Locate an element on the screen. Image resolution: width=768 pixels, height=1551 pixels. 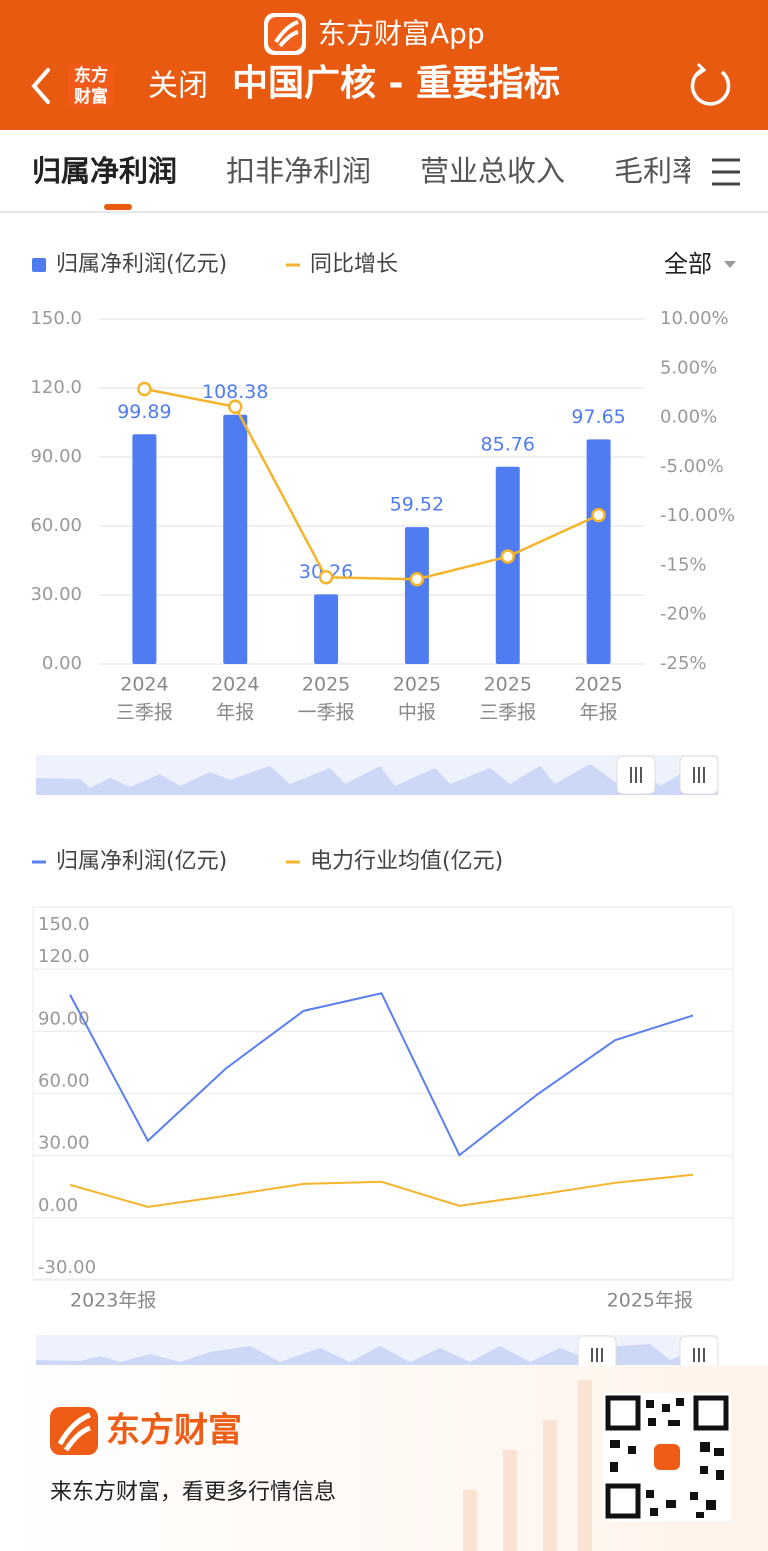
tab: 归属净利润 is located at coordinates (104, 171).